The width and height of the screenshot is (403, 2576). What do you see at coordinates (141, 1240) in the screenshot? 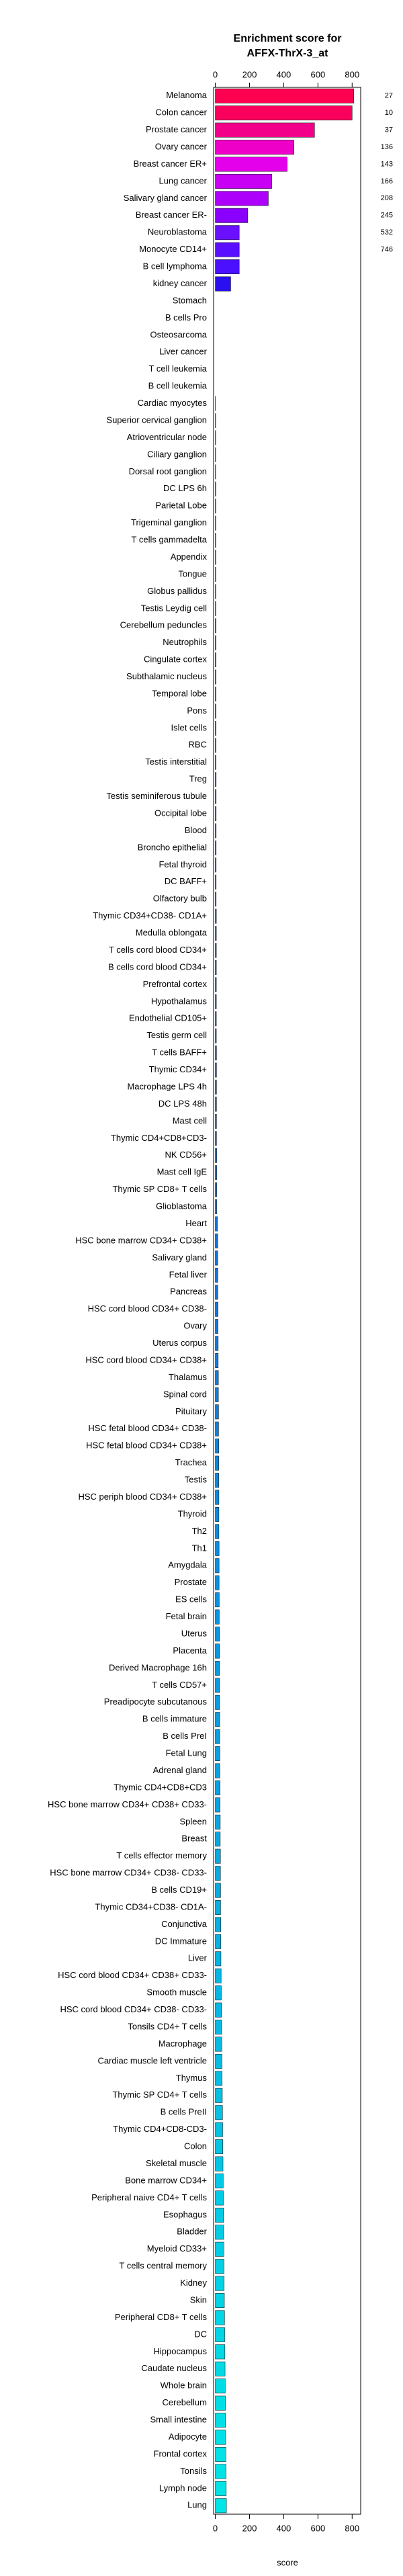
I see `y-tick-label: HSC bone marrow CD34+ CD38+` at bounding box center [141, 1240].